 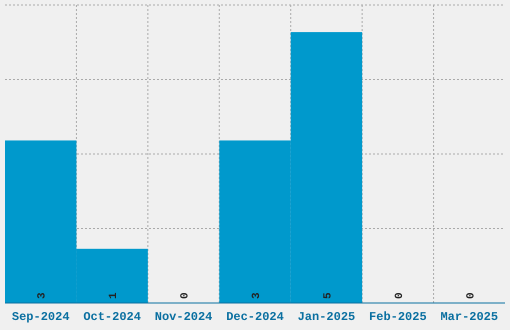 I want to click on x-tick-label: Dec-2024, so click(x=255, y=317).